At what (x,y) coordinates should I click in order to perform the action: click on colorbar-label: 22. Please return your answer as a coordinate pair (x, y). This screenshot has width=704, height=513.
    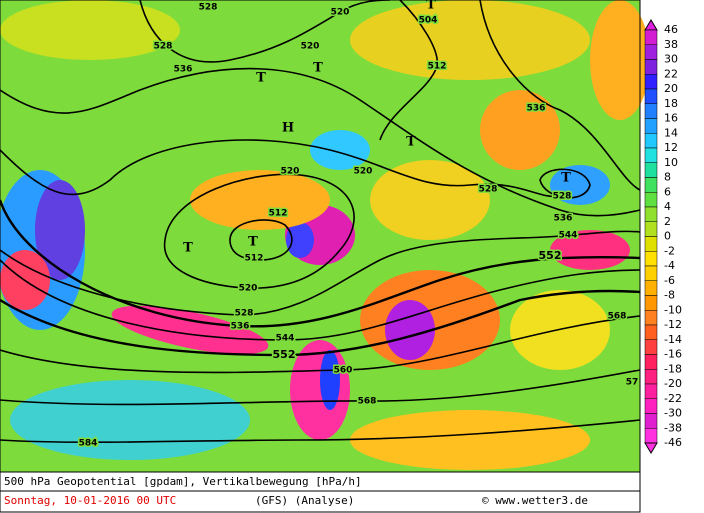
    Looking at the image, I should click on (671, 73).